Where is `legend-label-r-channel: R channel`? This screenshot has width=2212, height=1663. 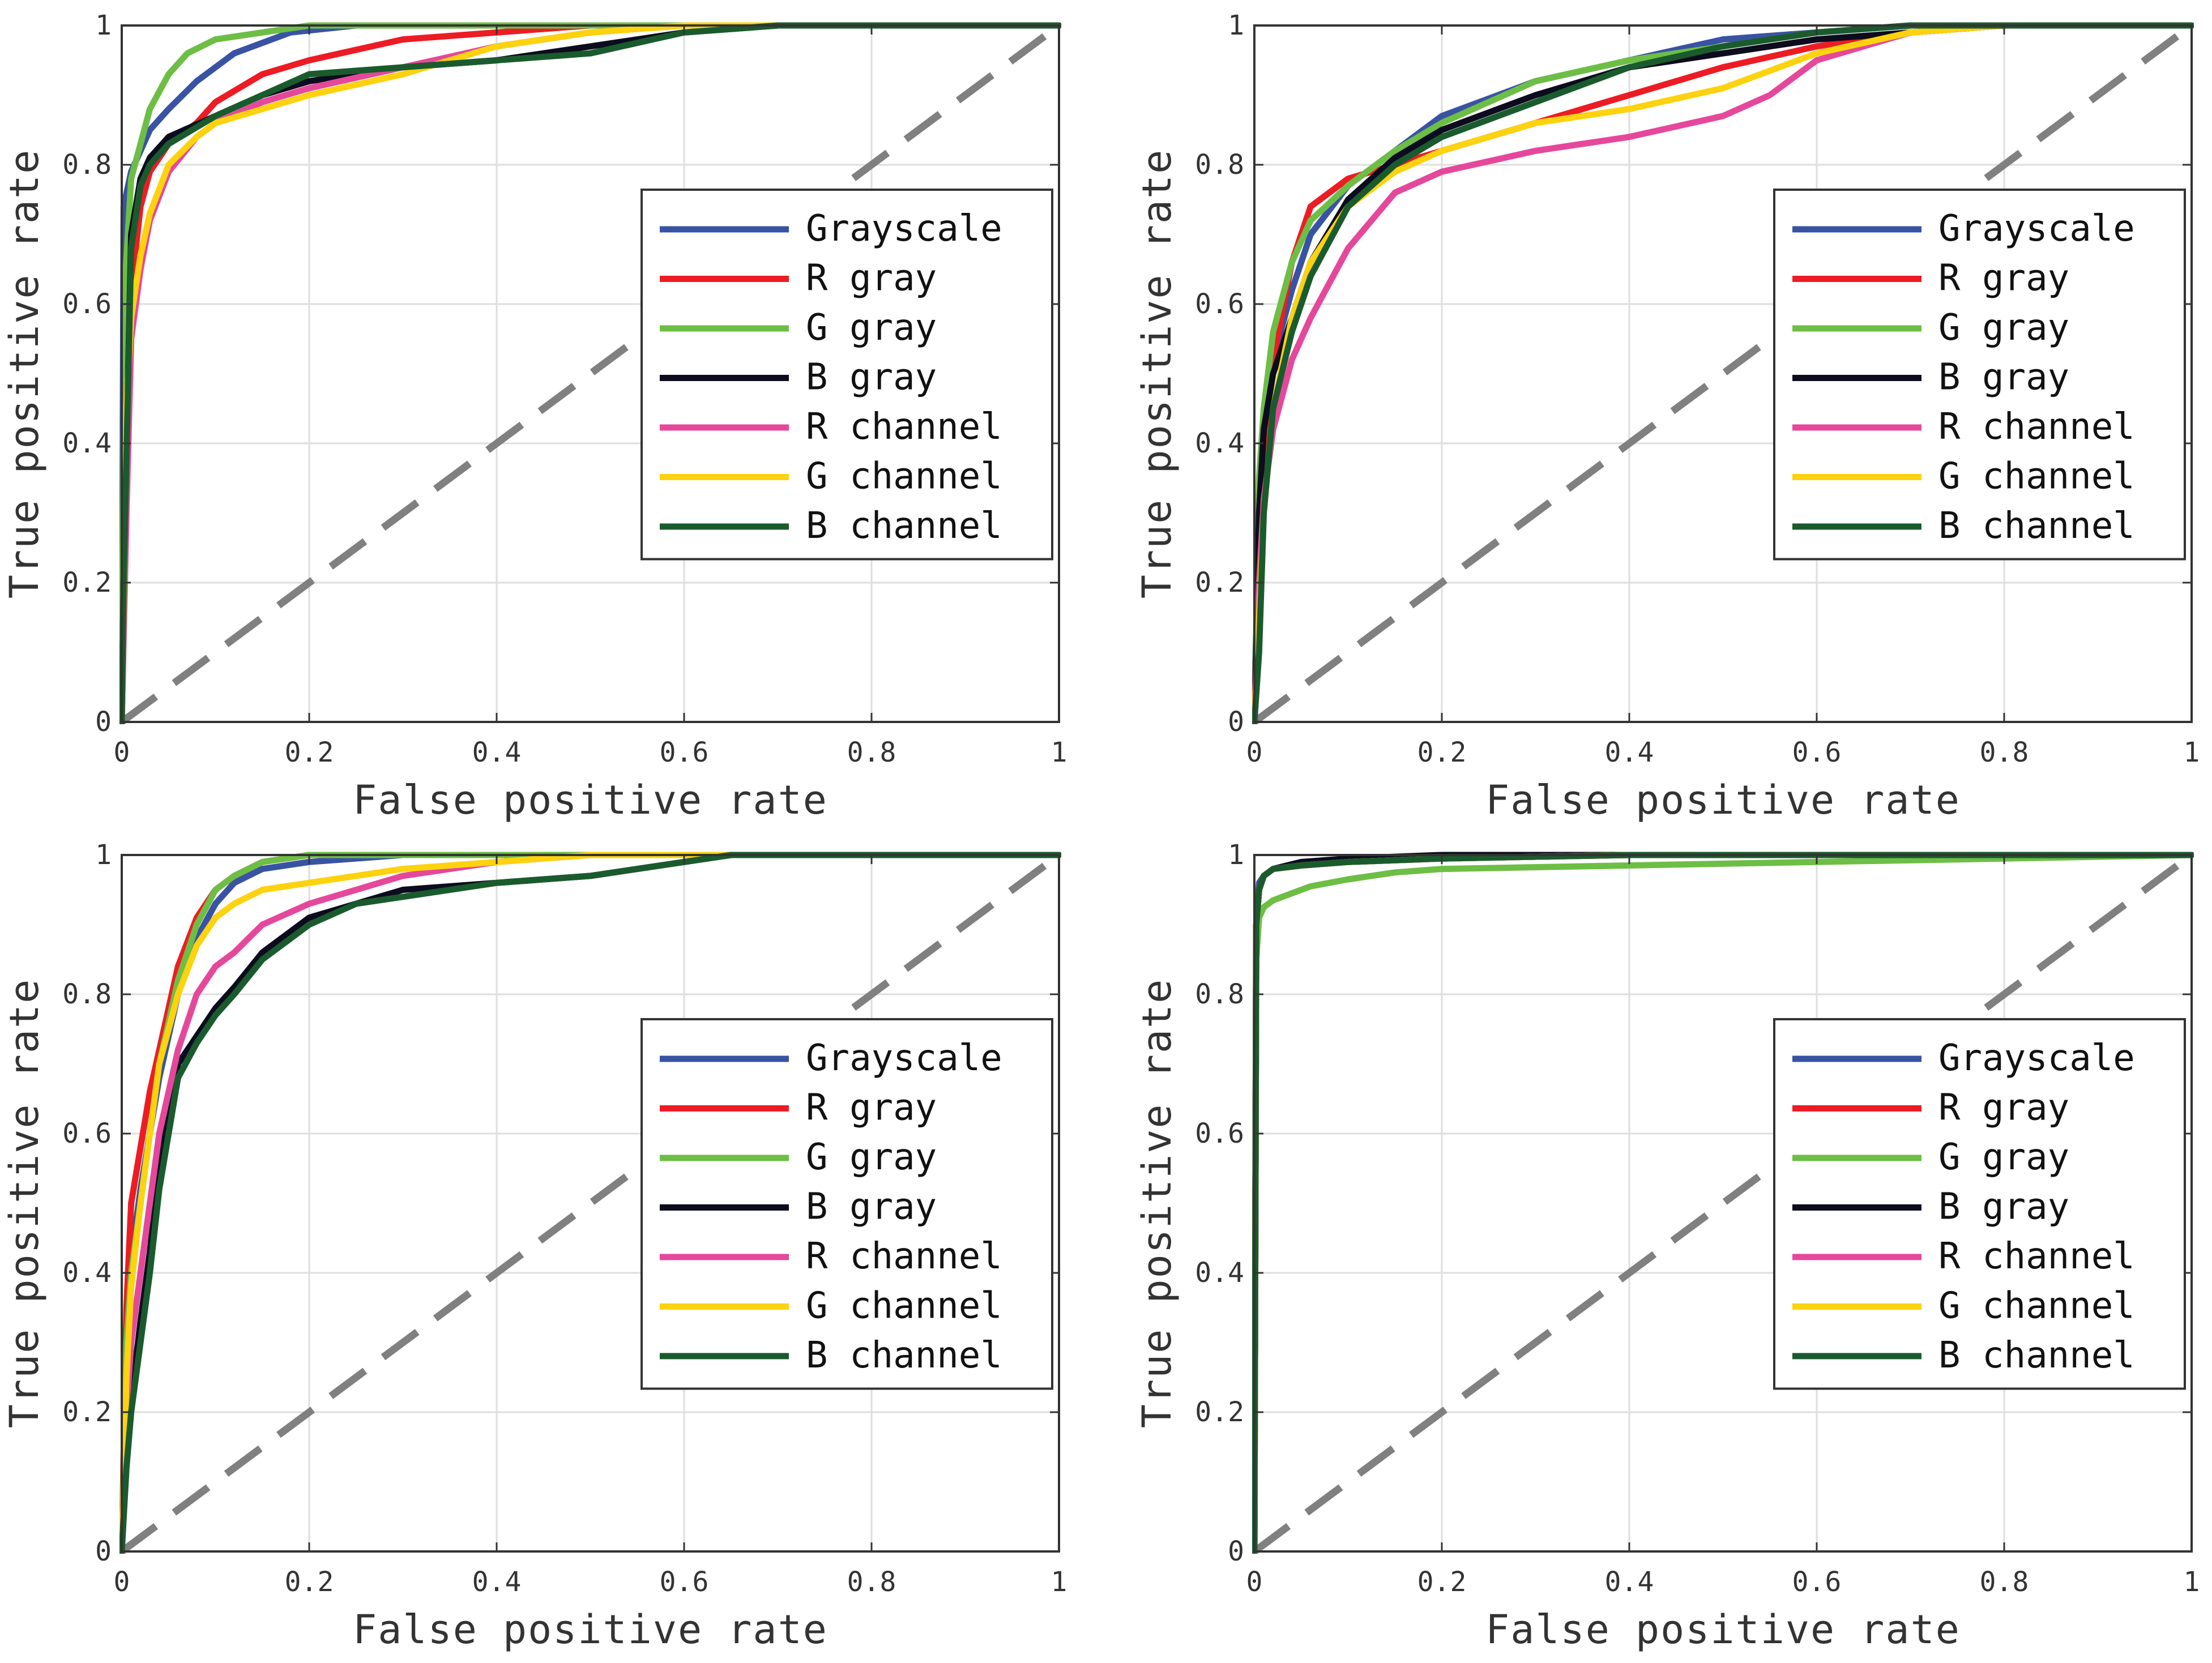 legend-label-r-channel: R channel is located at coordinates (904, 1256).